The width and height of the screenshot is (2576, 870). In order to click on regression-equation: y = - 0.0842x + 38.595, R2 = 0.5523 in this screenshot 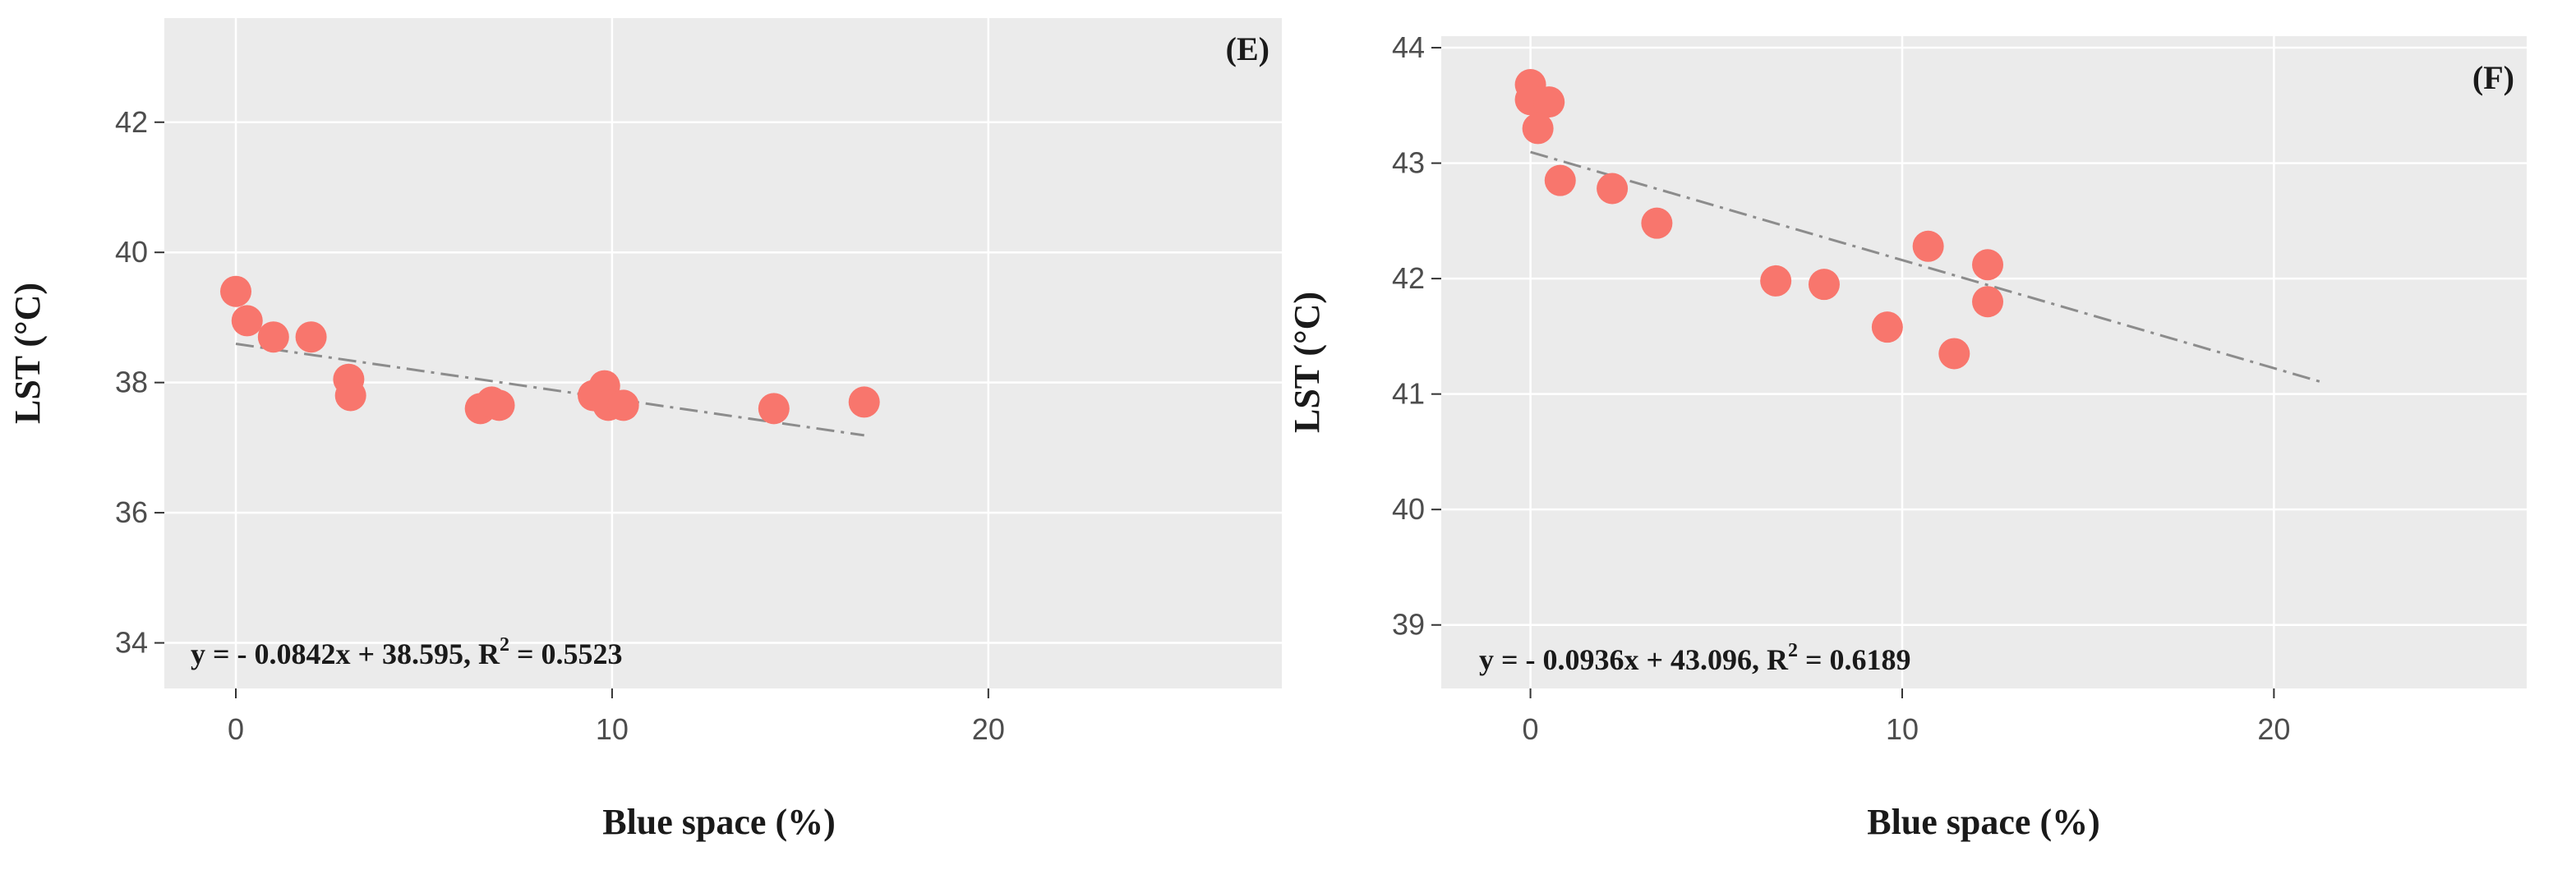, I will do `click(407, 652)`.